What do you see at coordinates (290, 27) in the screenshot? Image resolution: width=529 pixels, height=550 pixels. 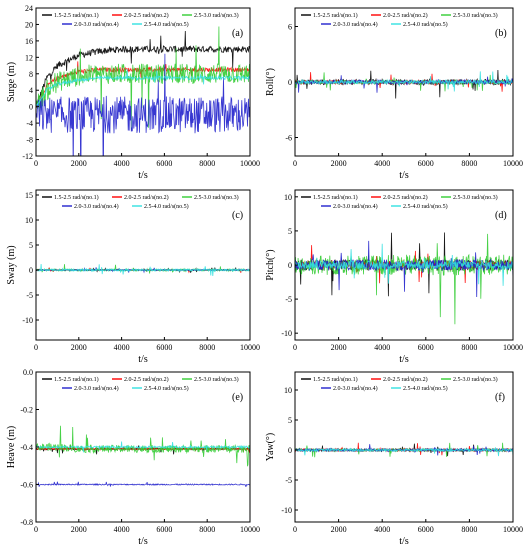 I see `y-tick-label: 6` at bounding box center [290, 27].